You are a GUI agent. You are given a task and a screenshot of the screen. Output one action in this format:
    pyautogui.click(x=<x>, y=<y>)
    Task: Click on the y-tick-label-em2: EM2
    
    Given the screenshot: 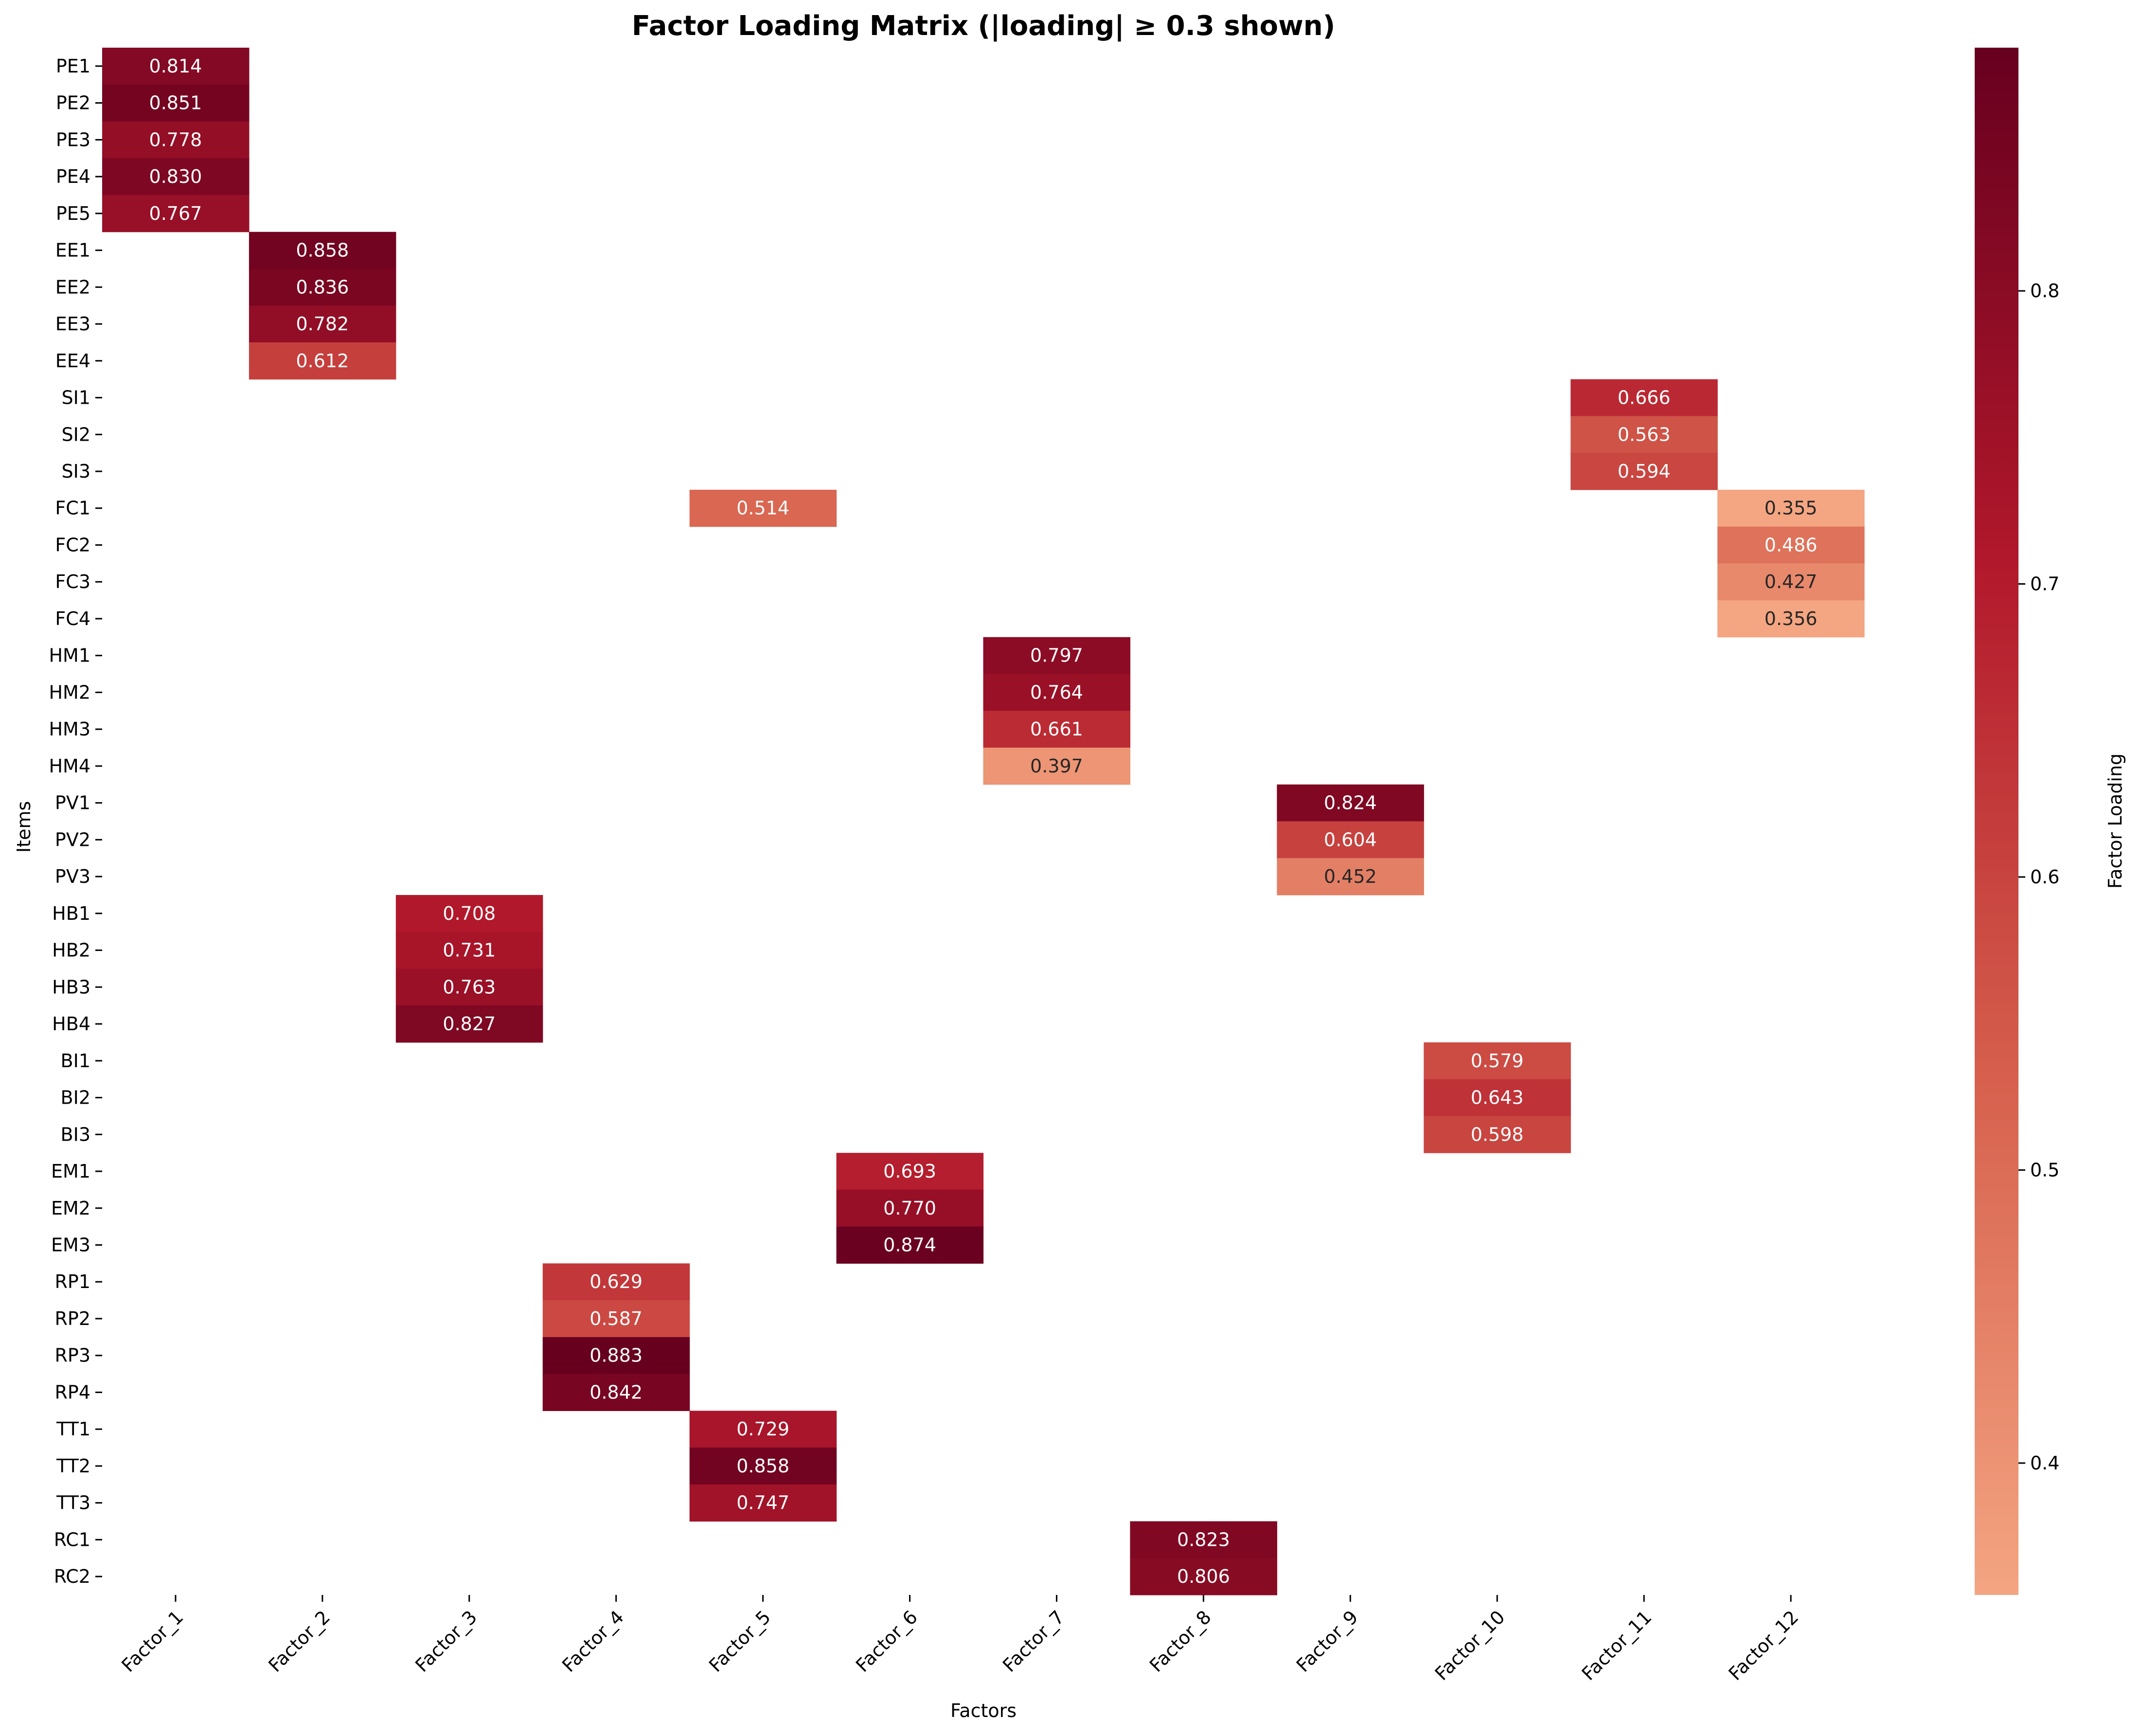 What is the action you would take?
    pyautogui.click(x=70, y=1208)
    